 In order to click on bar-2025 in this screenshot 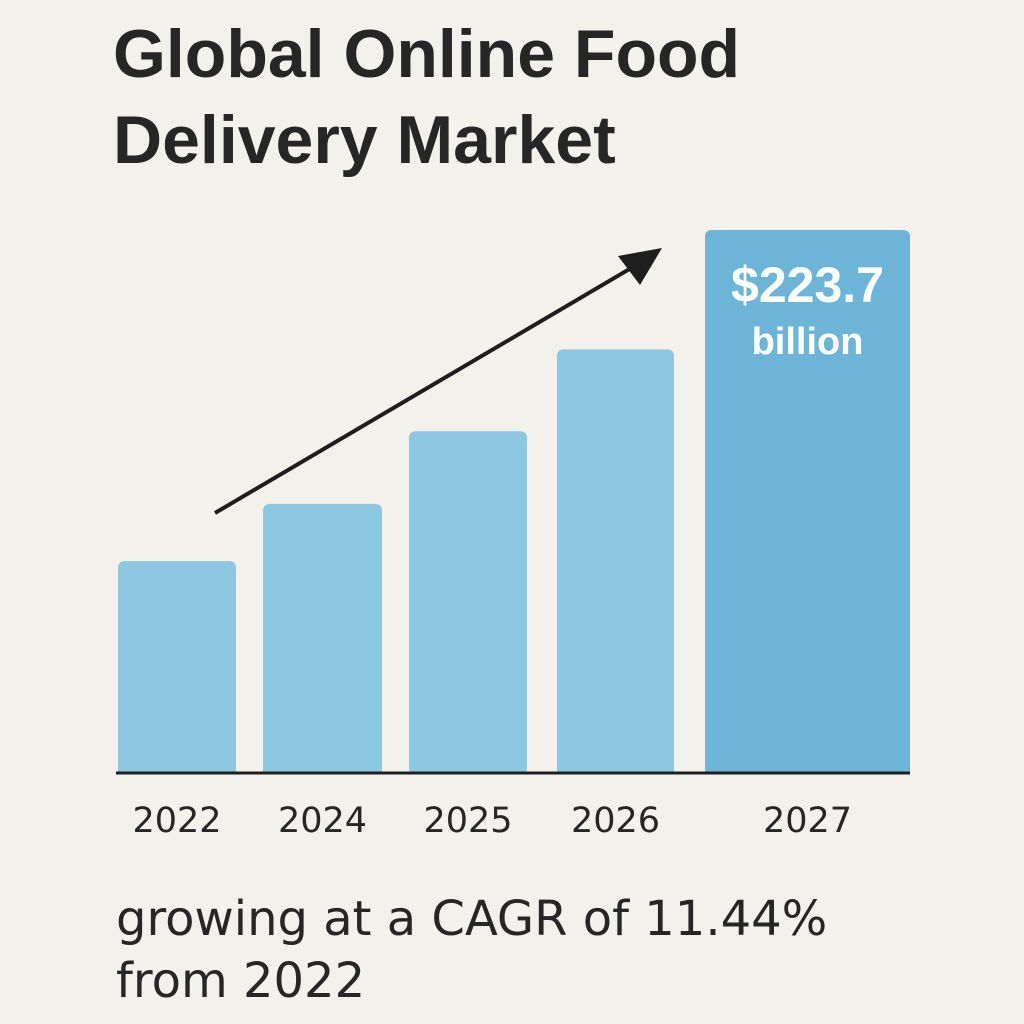, I will do `click(468, 602)`.